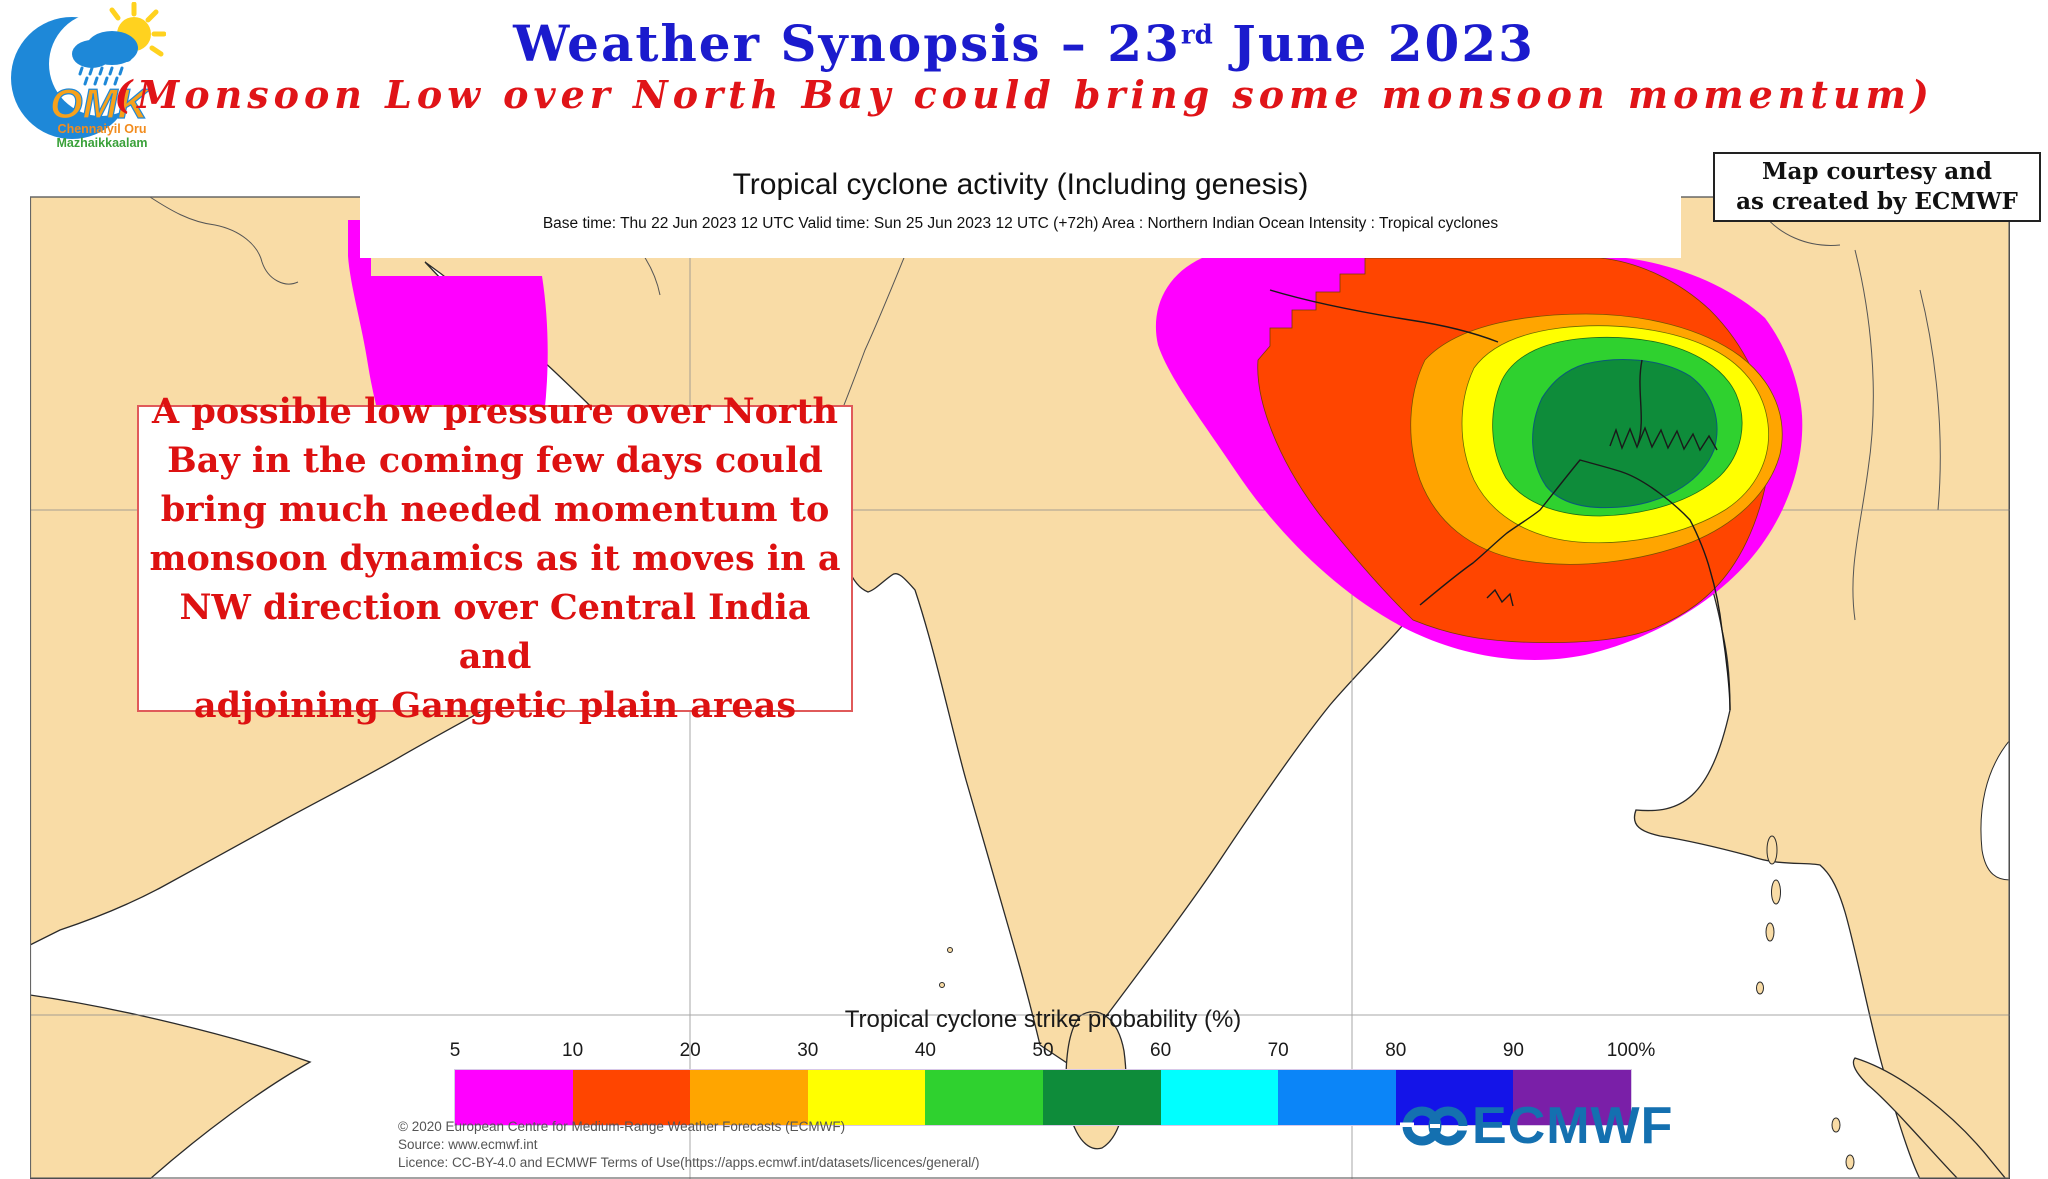 This screenshot has height=1179, width=2048. I want to click on ecmwf-logo: ECMWF, so click(1536, 1126).